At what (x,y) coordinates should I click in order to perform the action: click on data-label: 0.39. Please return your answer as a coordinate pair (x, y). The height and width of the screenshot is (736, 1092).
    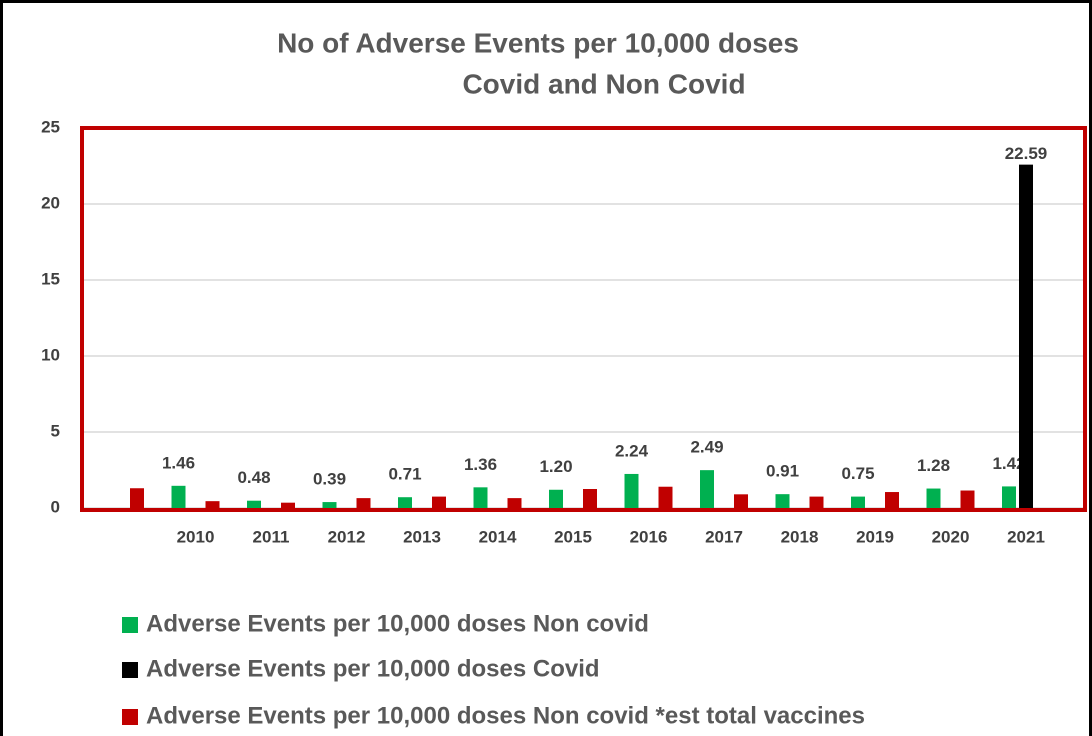
    Looking at the image, I should click on (329, 479).